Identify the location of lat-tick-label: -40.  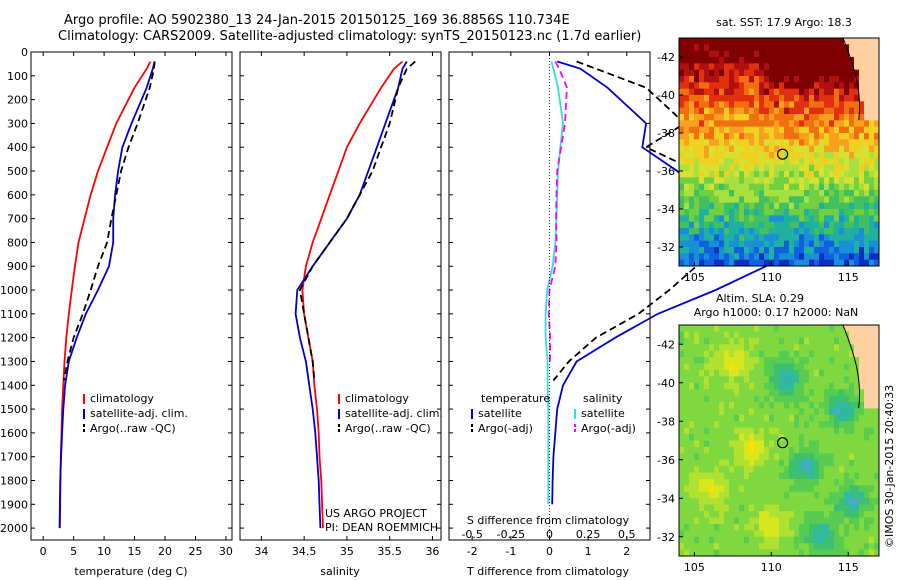
(666, 383).